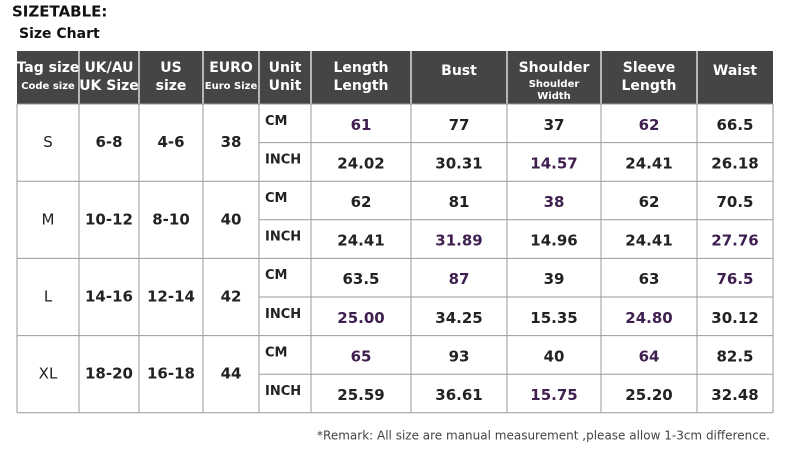 The image size is (790, 468). I want to click on header-text: Tag size, so click(48, 68).